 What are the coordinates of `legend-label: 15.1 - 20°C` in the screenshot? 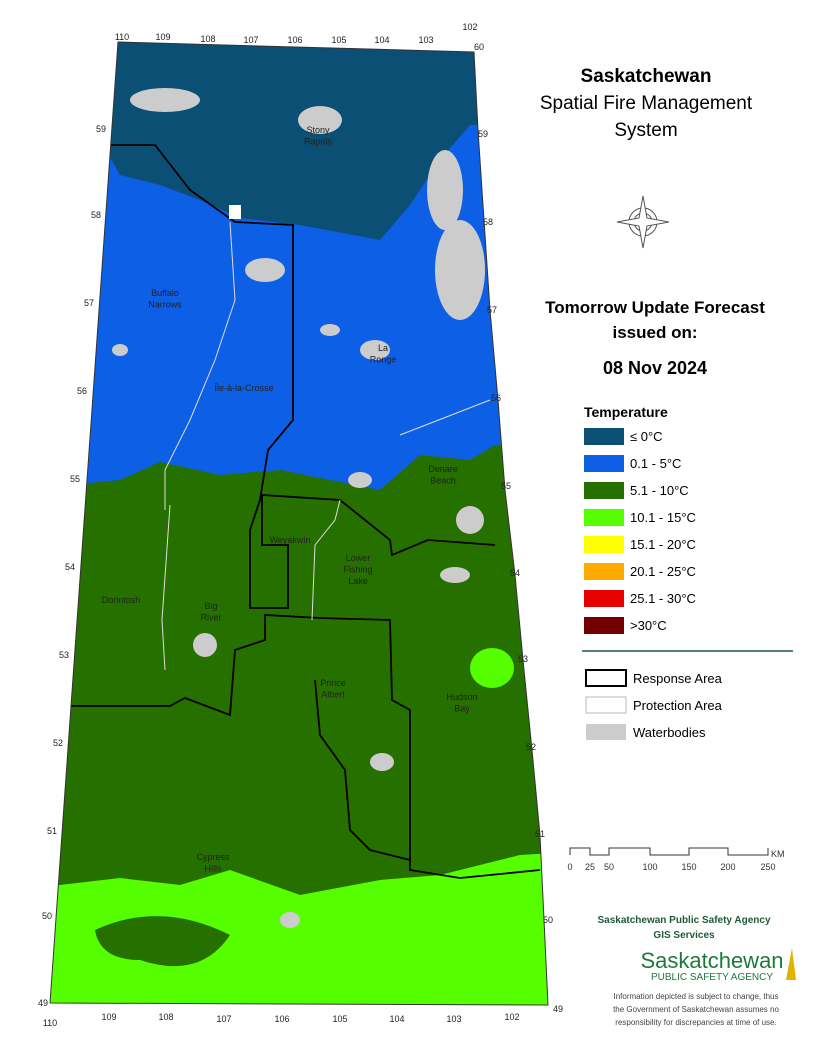 It's located at (663, 544).